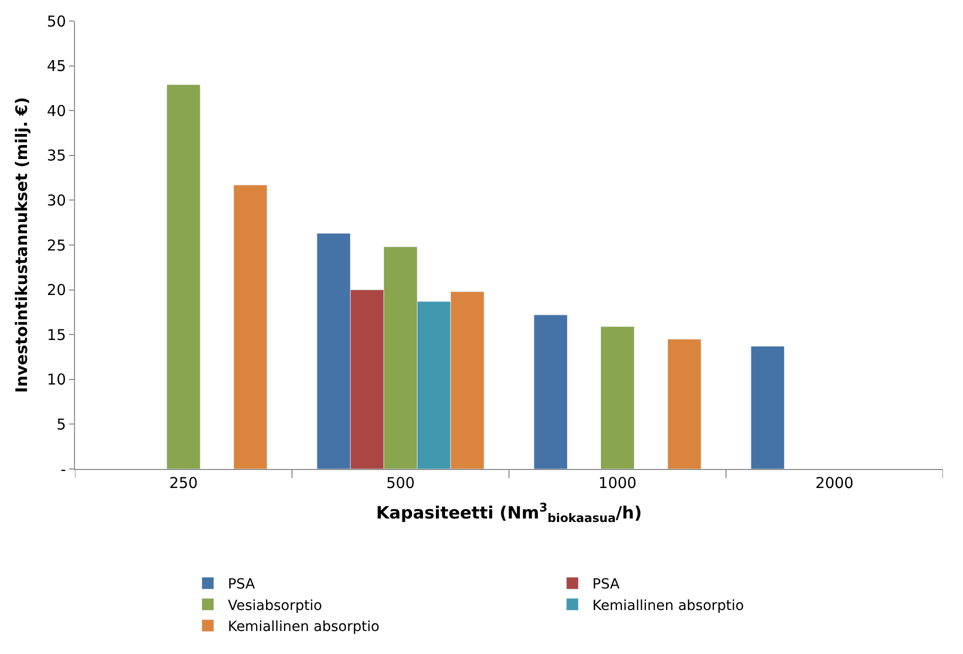 The height and width of the screenshot is (654, 963). Describe the element at coordinates (21, 245) in the screenshot. I see `y-axis-title: Investointikustannukset (milj. €)` at that location.